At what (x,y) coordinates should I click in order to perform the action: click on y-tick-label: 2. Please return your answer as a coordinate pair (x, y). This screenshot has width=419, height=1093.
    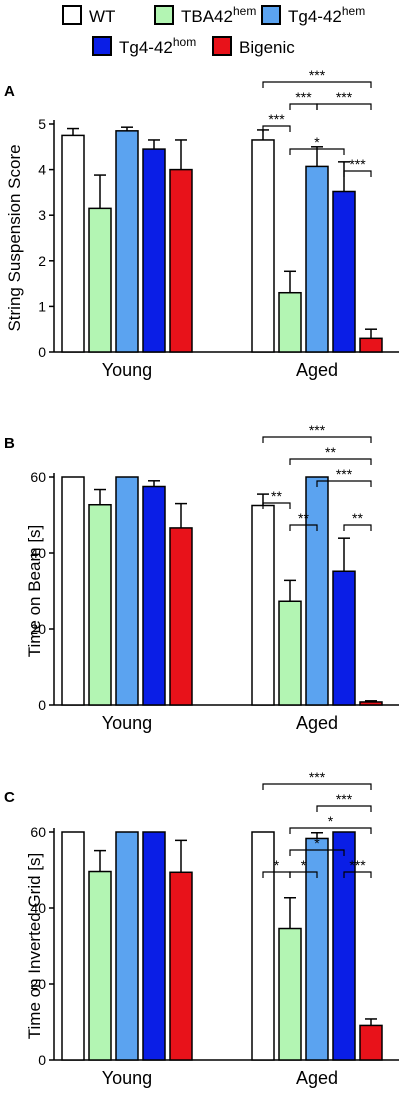
    Looking at the image, I should click on (42, 261).